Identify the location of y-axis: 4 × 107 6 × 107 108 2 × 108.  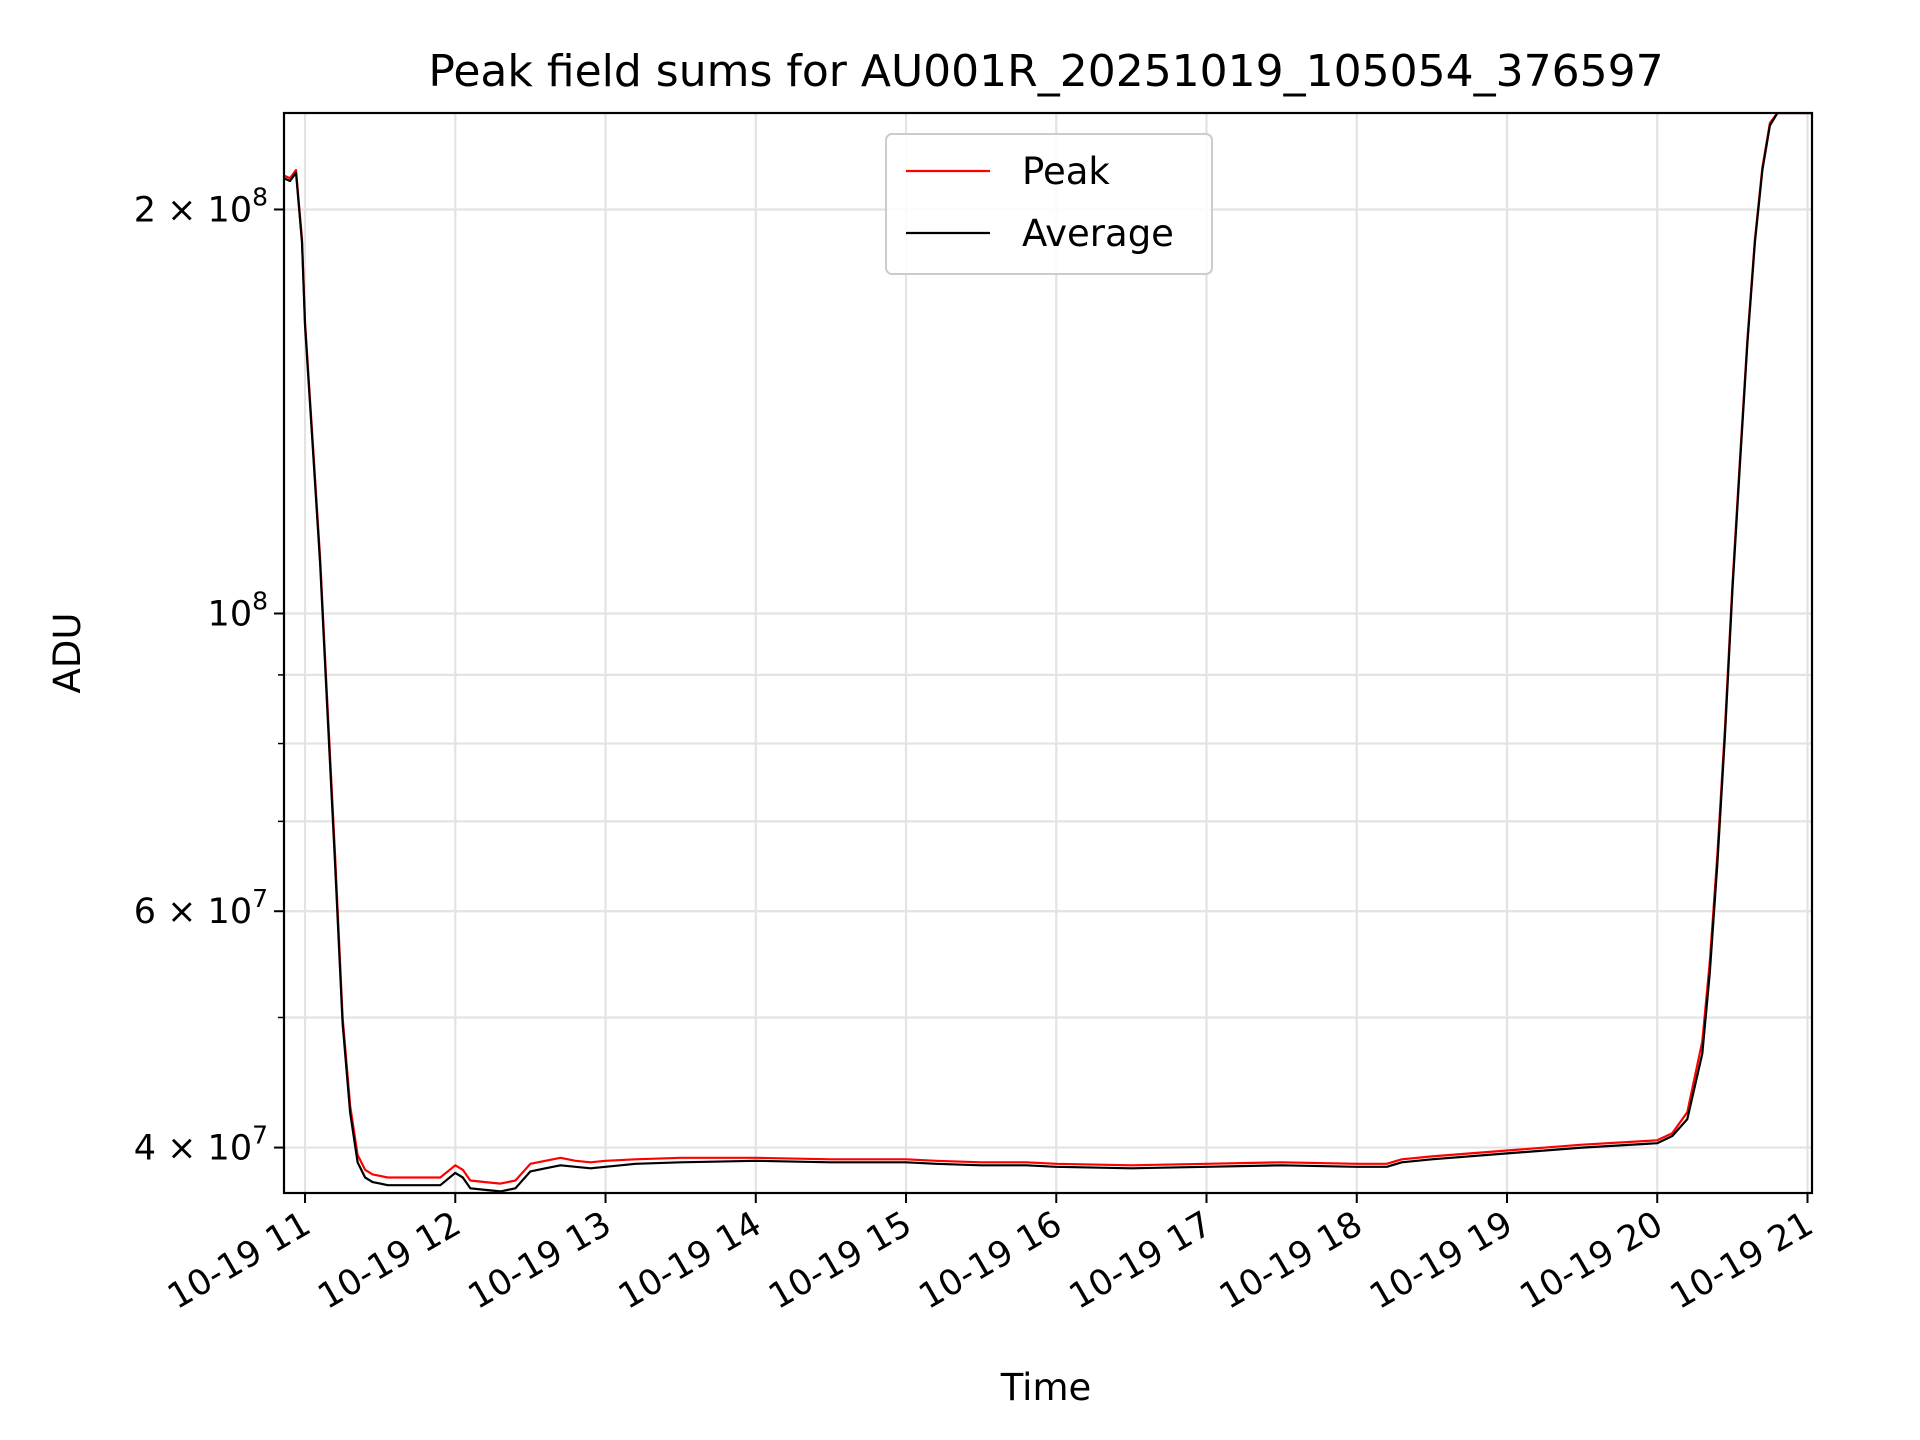
(209, 675).